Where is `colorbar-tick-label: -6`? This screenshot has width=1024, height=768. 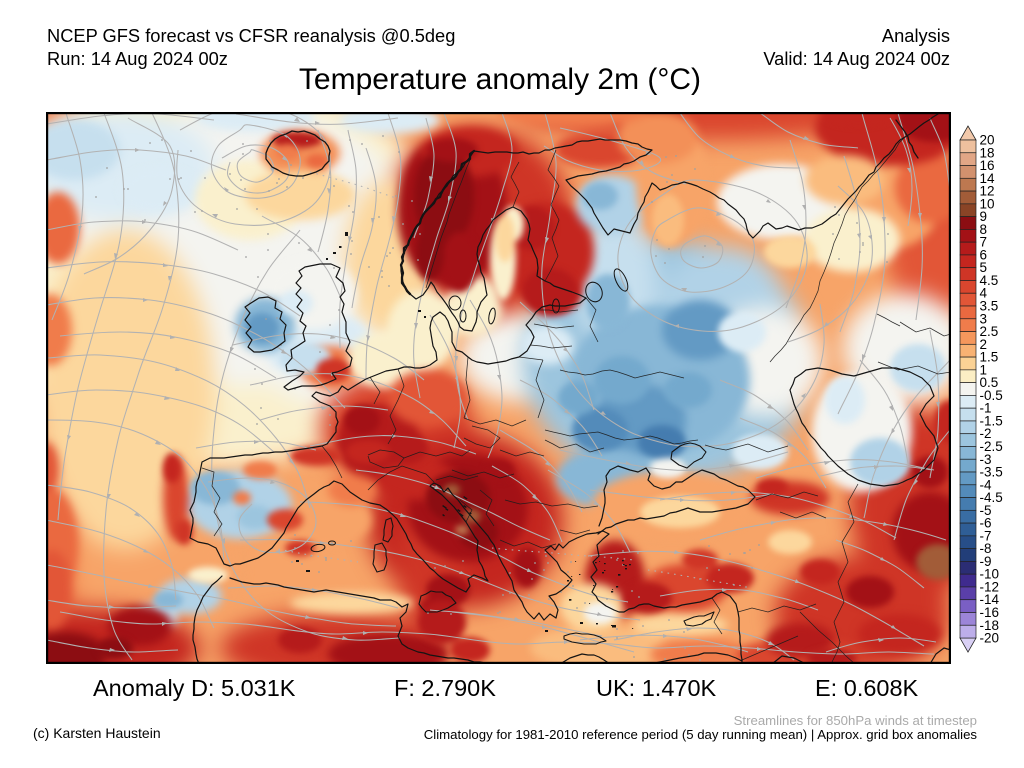
colorbar-tick-label: -6 is located at coordinates (986, 523).